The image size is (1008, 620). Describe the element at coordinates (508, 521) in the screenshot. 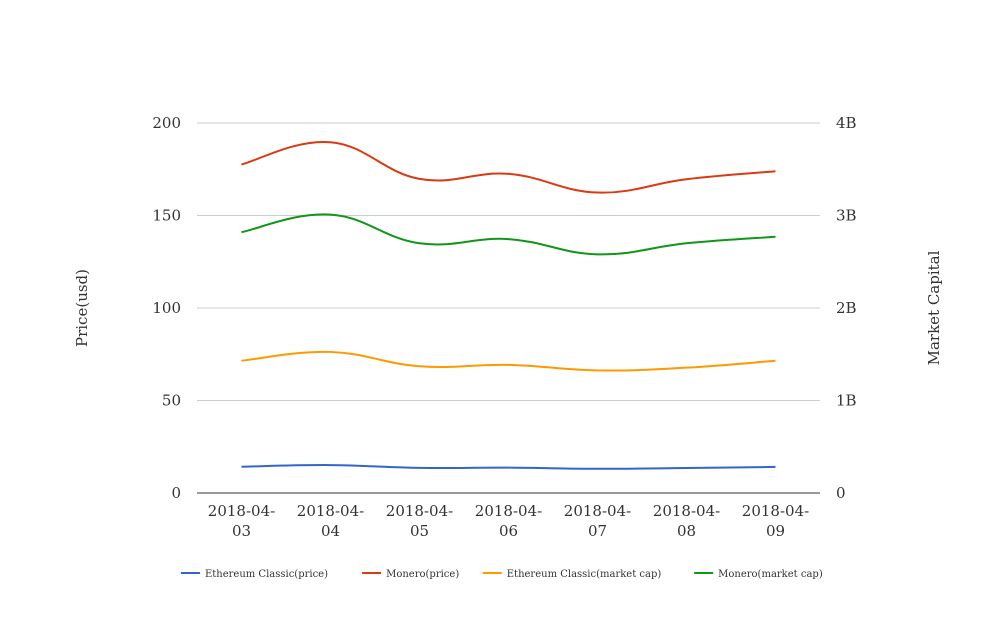

I see `x-axis-tick-label: 2018-04- 06` at that location.